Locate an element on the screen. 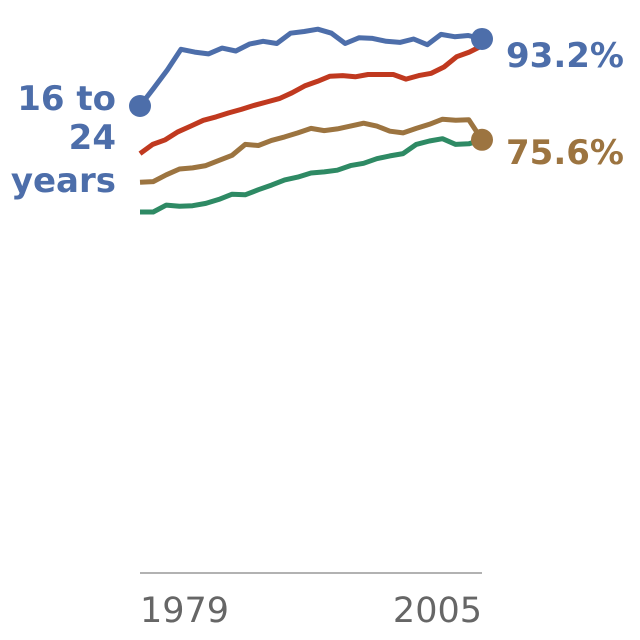 The height and width of the screenshot is (640, 640). start-series-label: 16 to 24 years is located at coordinates (63, 140).